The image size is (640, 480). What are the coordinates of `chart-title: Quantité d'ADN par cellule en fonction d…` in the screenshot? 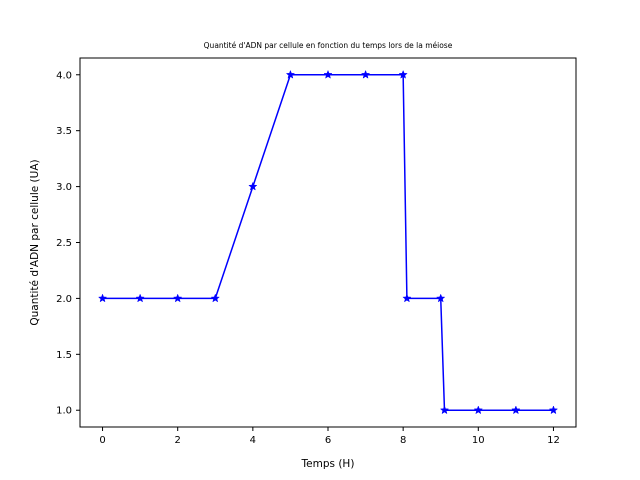 It's located at (328, 45).